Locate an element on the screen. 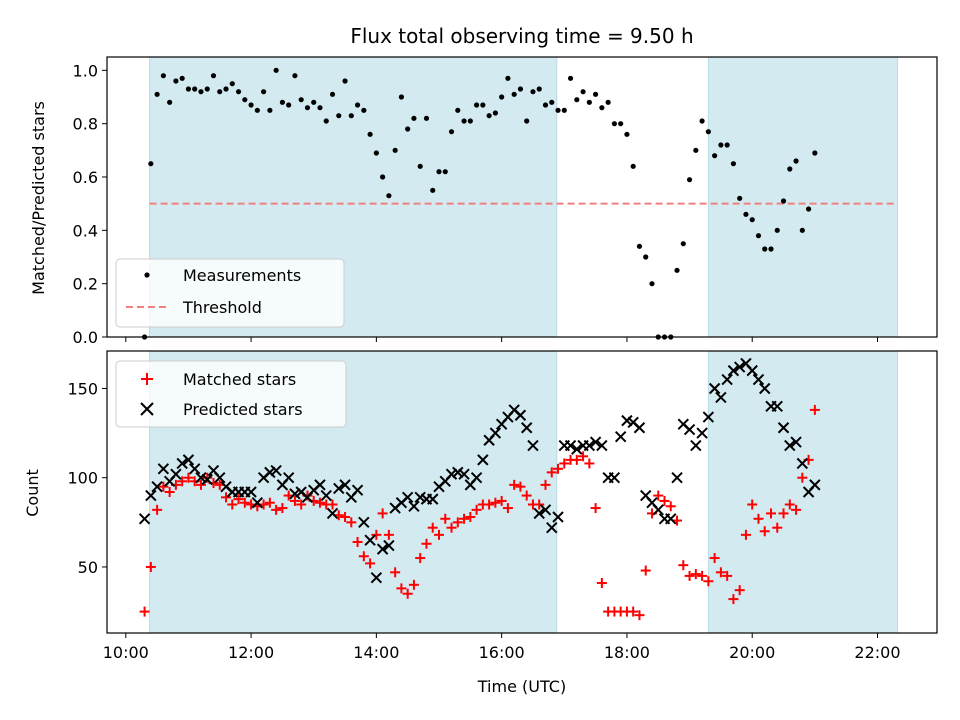  top-ytick-label: 0.2 is located at coordinates (85, 284).